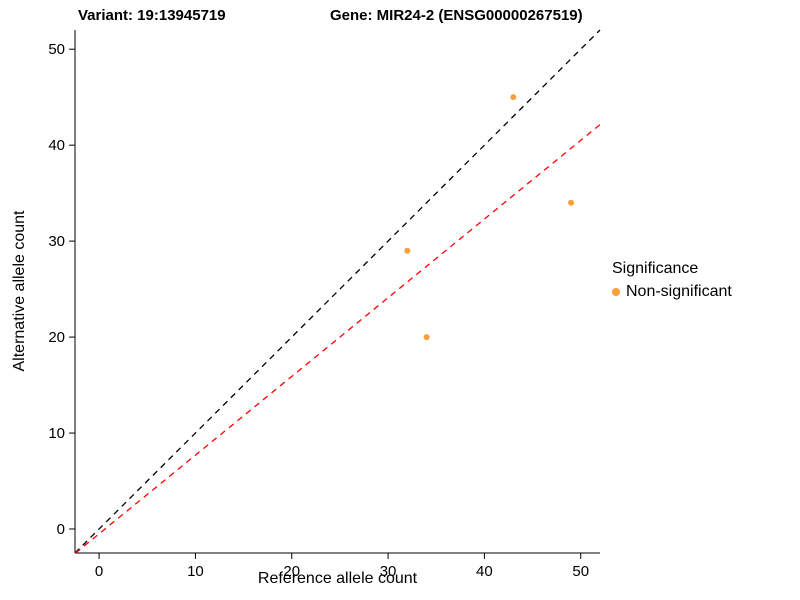 Image resolution: width=800 pixels, height=600 pixels. What do you see at coordinates (679, 291) in the screenshot?
I see `legend-item-label: Non-significant` at bounding box center [679, 291].